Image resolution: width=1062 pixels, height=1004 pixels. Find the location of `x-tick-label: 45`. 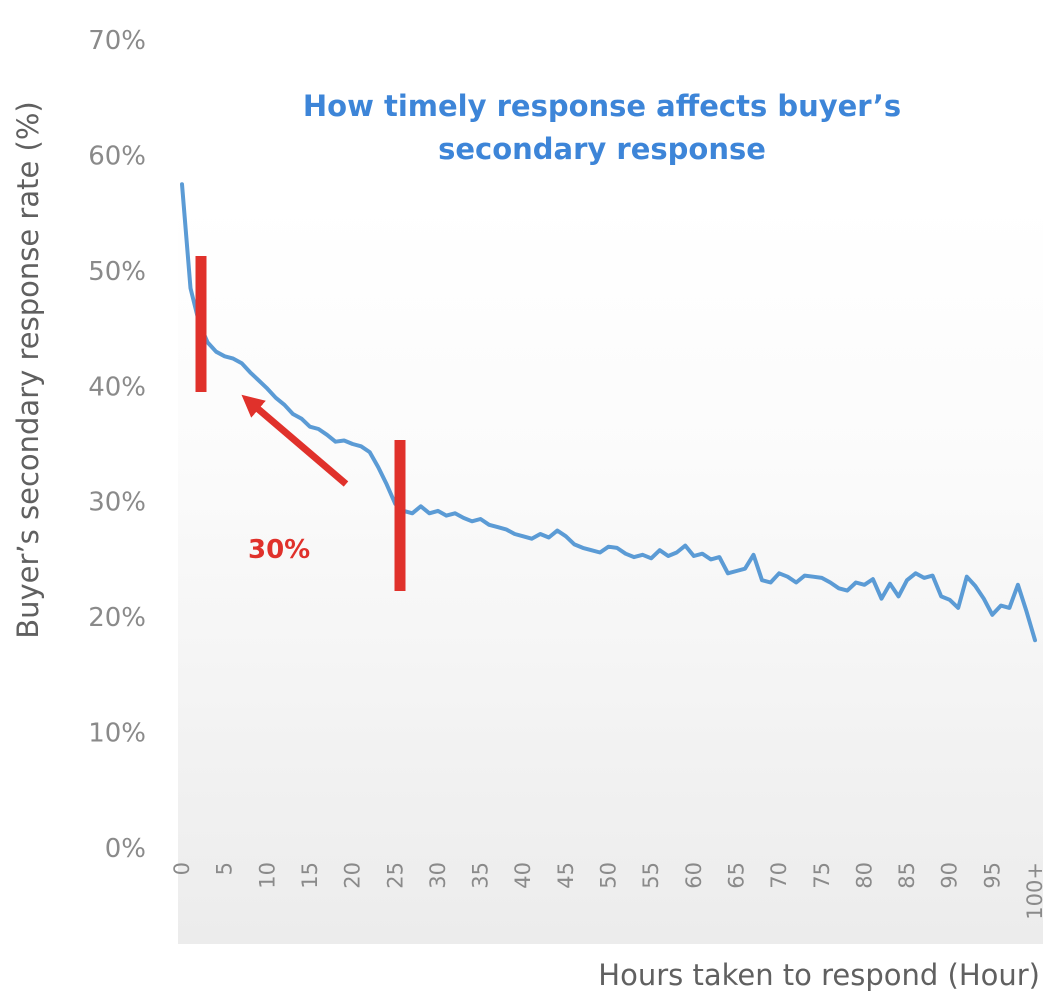

x-tick-label: 45 is located at coordinates (566, 875).